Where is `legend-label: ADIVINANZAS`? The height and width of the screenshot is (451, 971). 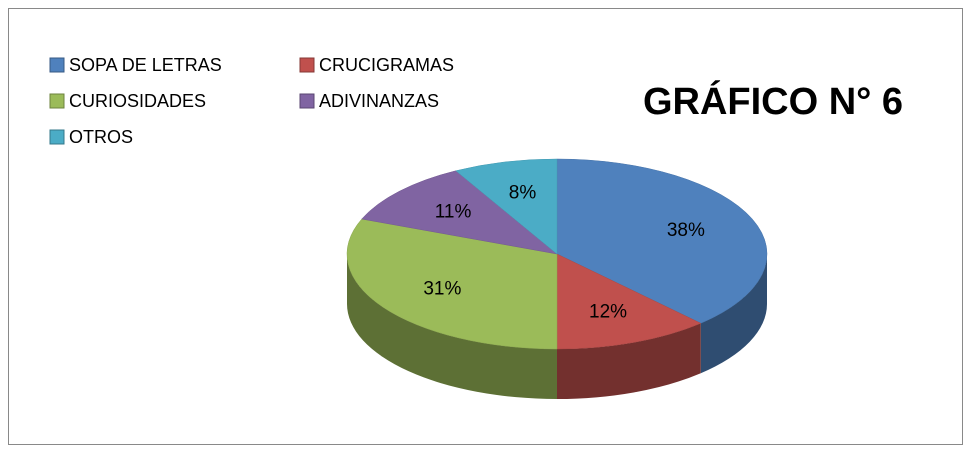
legend-label: ADIVINANZAS is located at coordinates (379, 101).